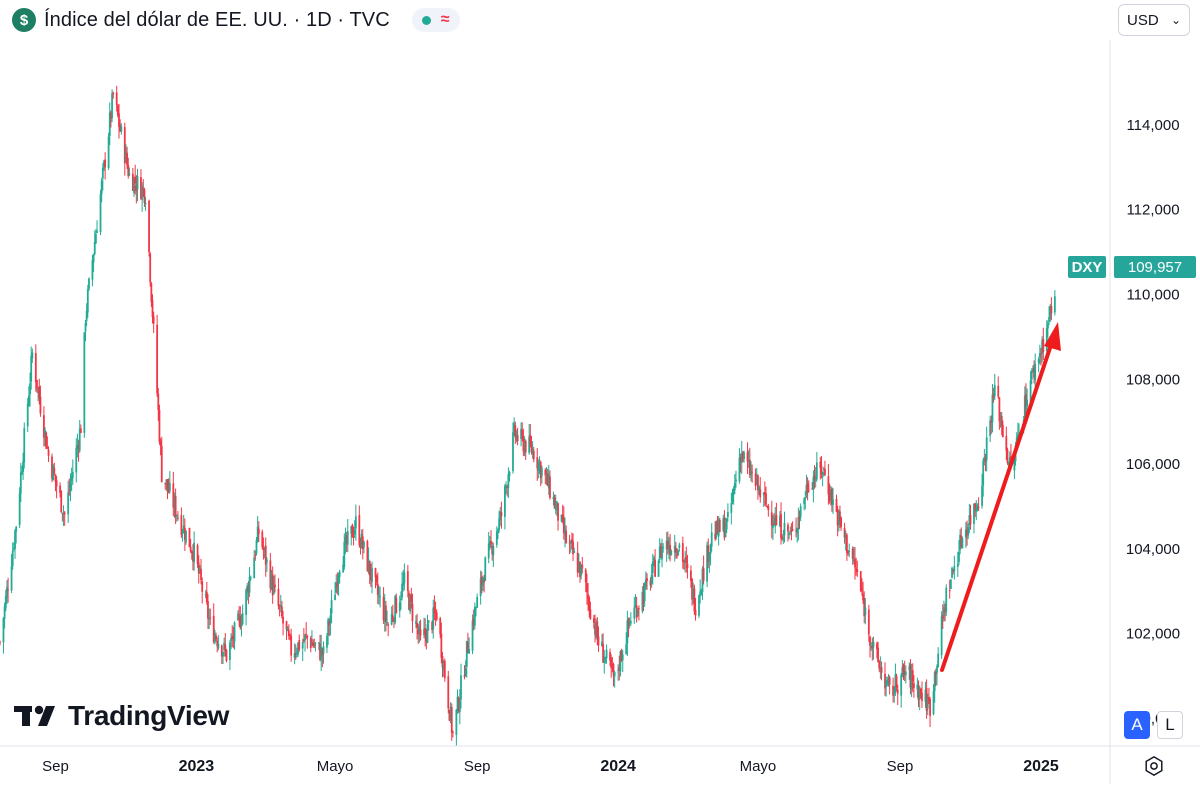 The width and height of the screenshot is (1200, 788). What do you see at coordinates (1137, 725) in the screenshot?
I see `auto-scale-button: A` at bounding box center [1137, 725].